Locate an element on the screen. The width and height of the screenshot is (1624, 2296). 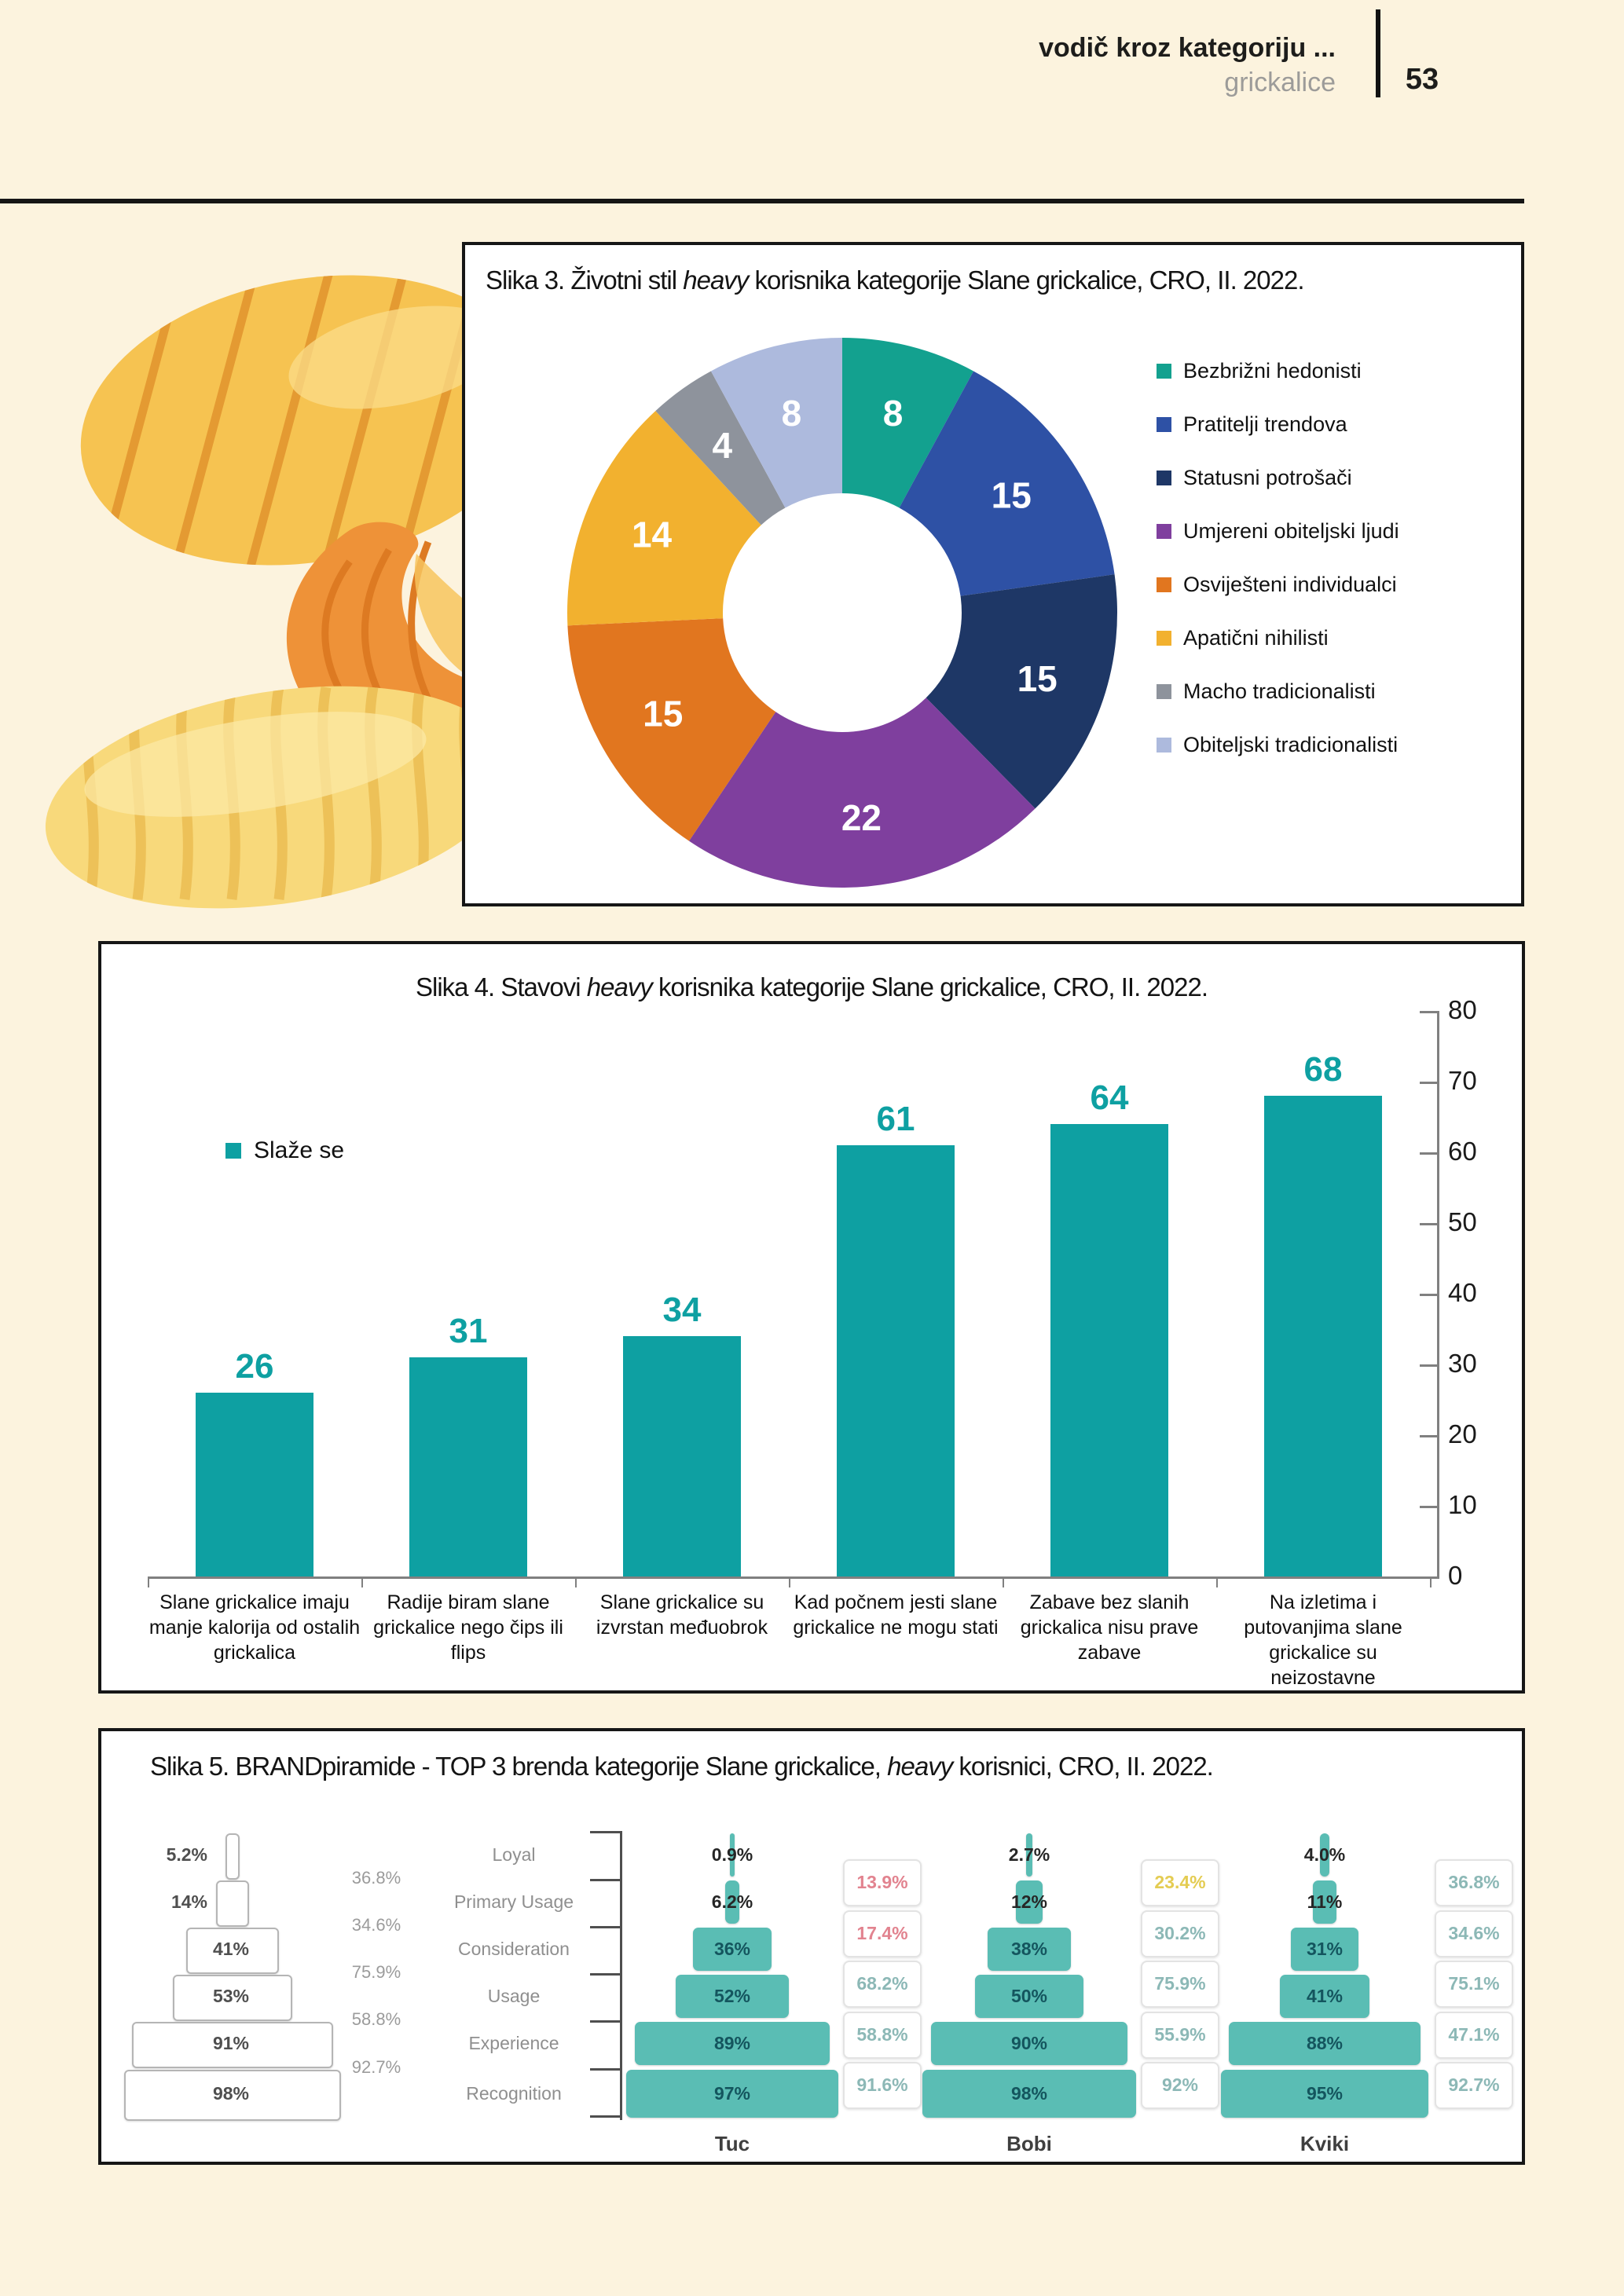
y-axis-tick-label: 70 is located at coordinates (1463, 1080).